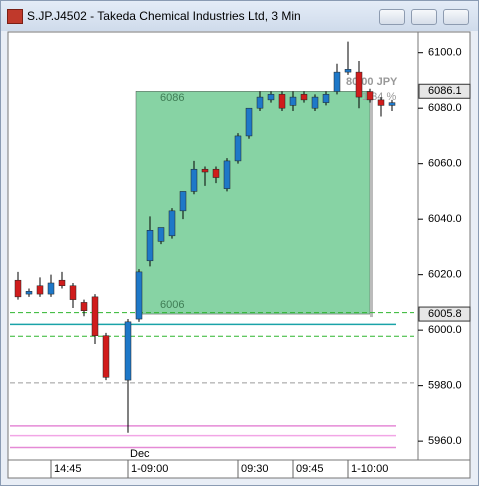  What do you see at coordinates (68, 469) in the screenshot?
I see `x-tick-label: 14:45` at bounding box center [68, 469].